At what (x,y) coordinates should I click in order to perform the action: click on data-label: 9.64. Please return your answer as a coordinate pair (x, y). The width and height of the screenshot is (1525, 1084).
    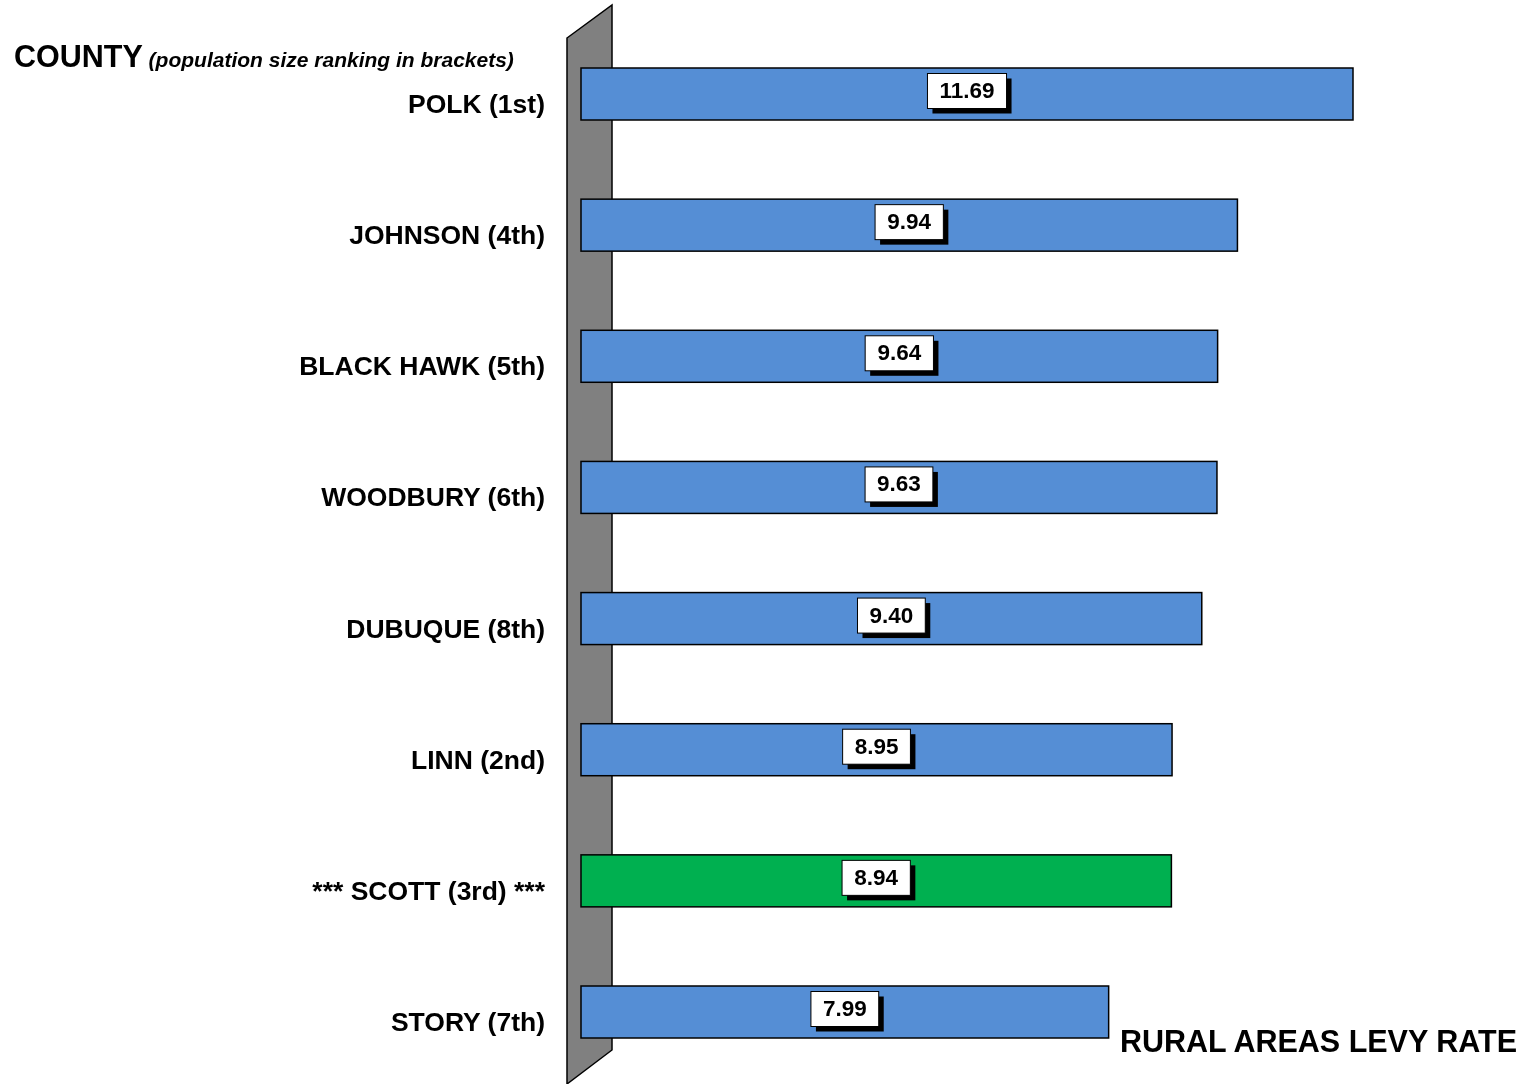
    Looking at the image, I should click on (899, 353).